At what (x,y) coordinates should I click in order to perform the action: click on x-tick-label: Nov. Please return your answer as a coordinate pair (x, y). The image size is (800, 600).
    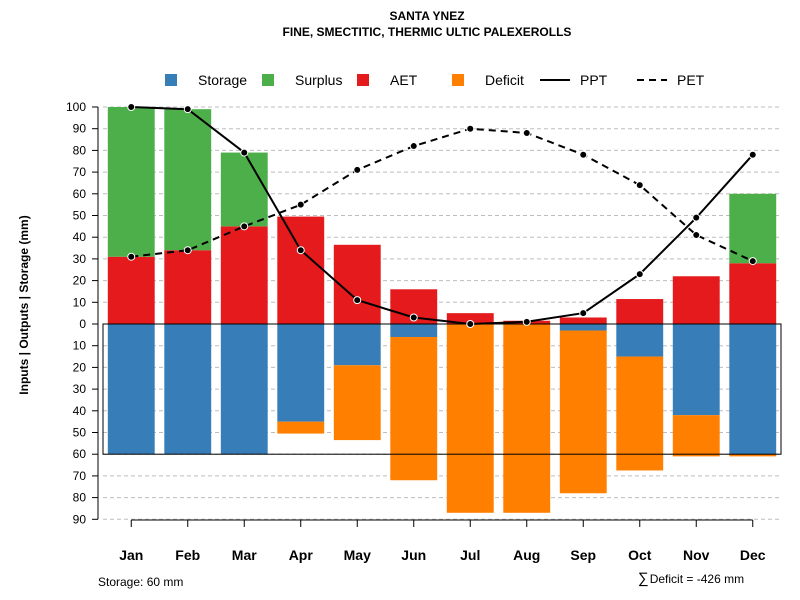
    Looking at the image, I should click on (696, 555).